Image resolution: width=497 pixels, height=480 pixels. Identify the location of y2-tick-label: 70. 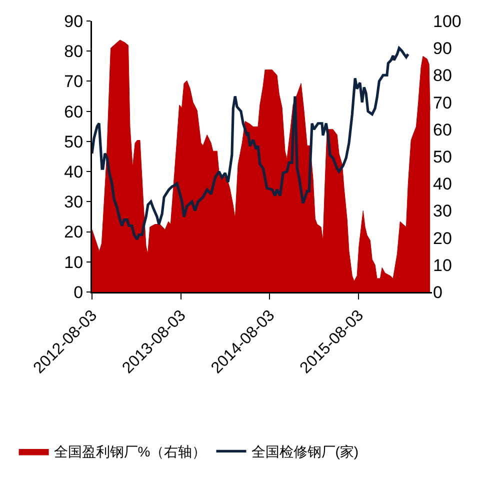
(442, 102).